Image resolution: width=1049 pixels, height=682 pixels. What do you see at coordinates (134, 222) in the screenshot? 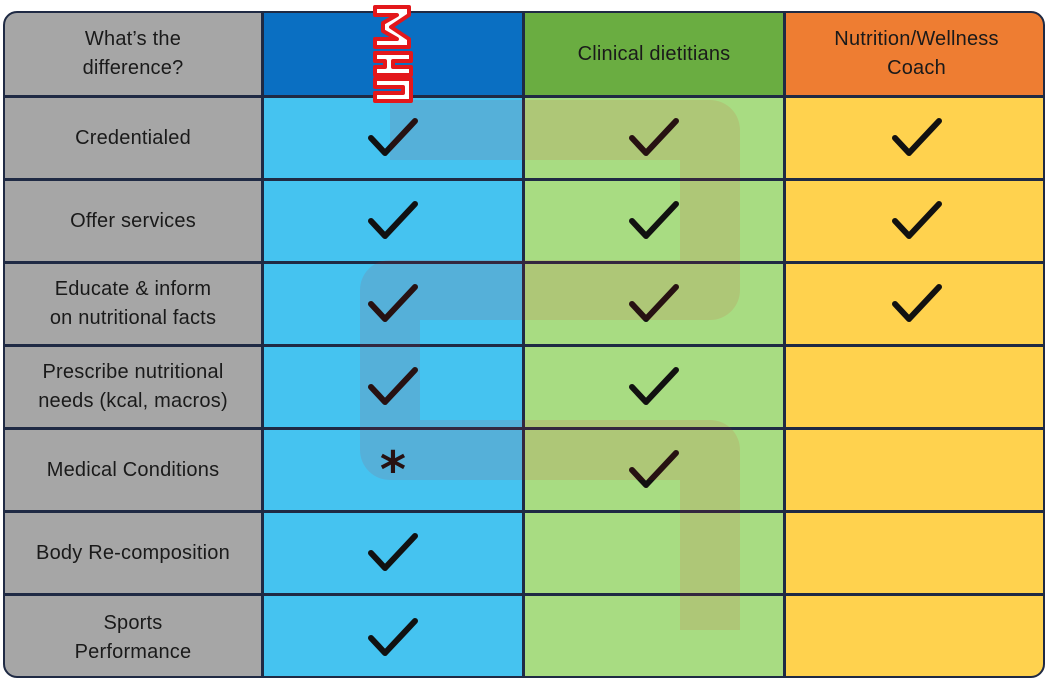
I see `row-label: Offer services` at bounding box center [134, 222].